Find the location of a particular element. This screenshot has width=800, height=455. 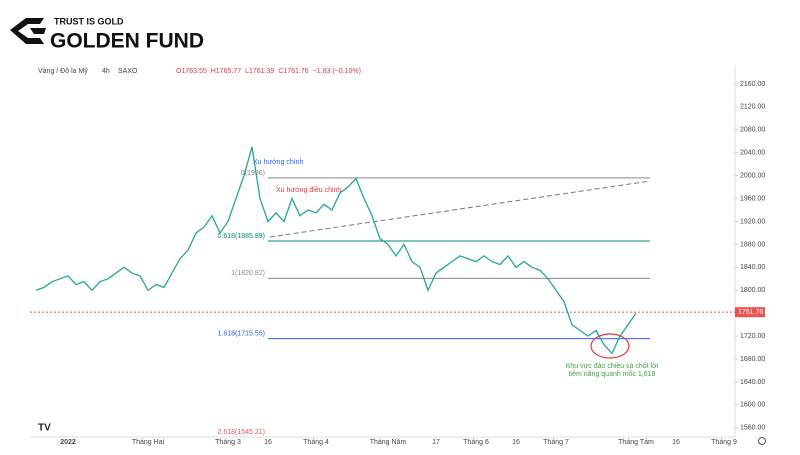

ohlc-value: −1.83 (−0.10%) is located at coordinates (337, 71).